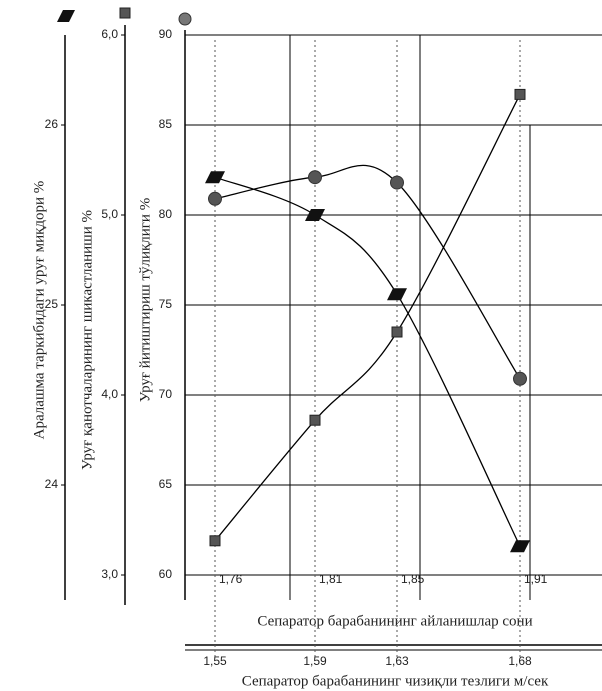 This screenshot has width=602, height=691. What do you see at coordinates (166, 34) in the screenshot?
I see `y-tick-label: 90` at bounding box center [166, 34].